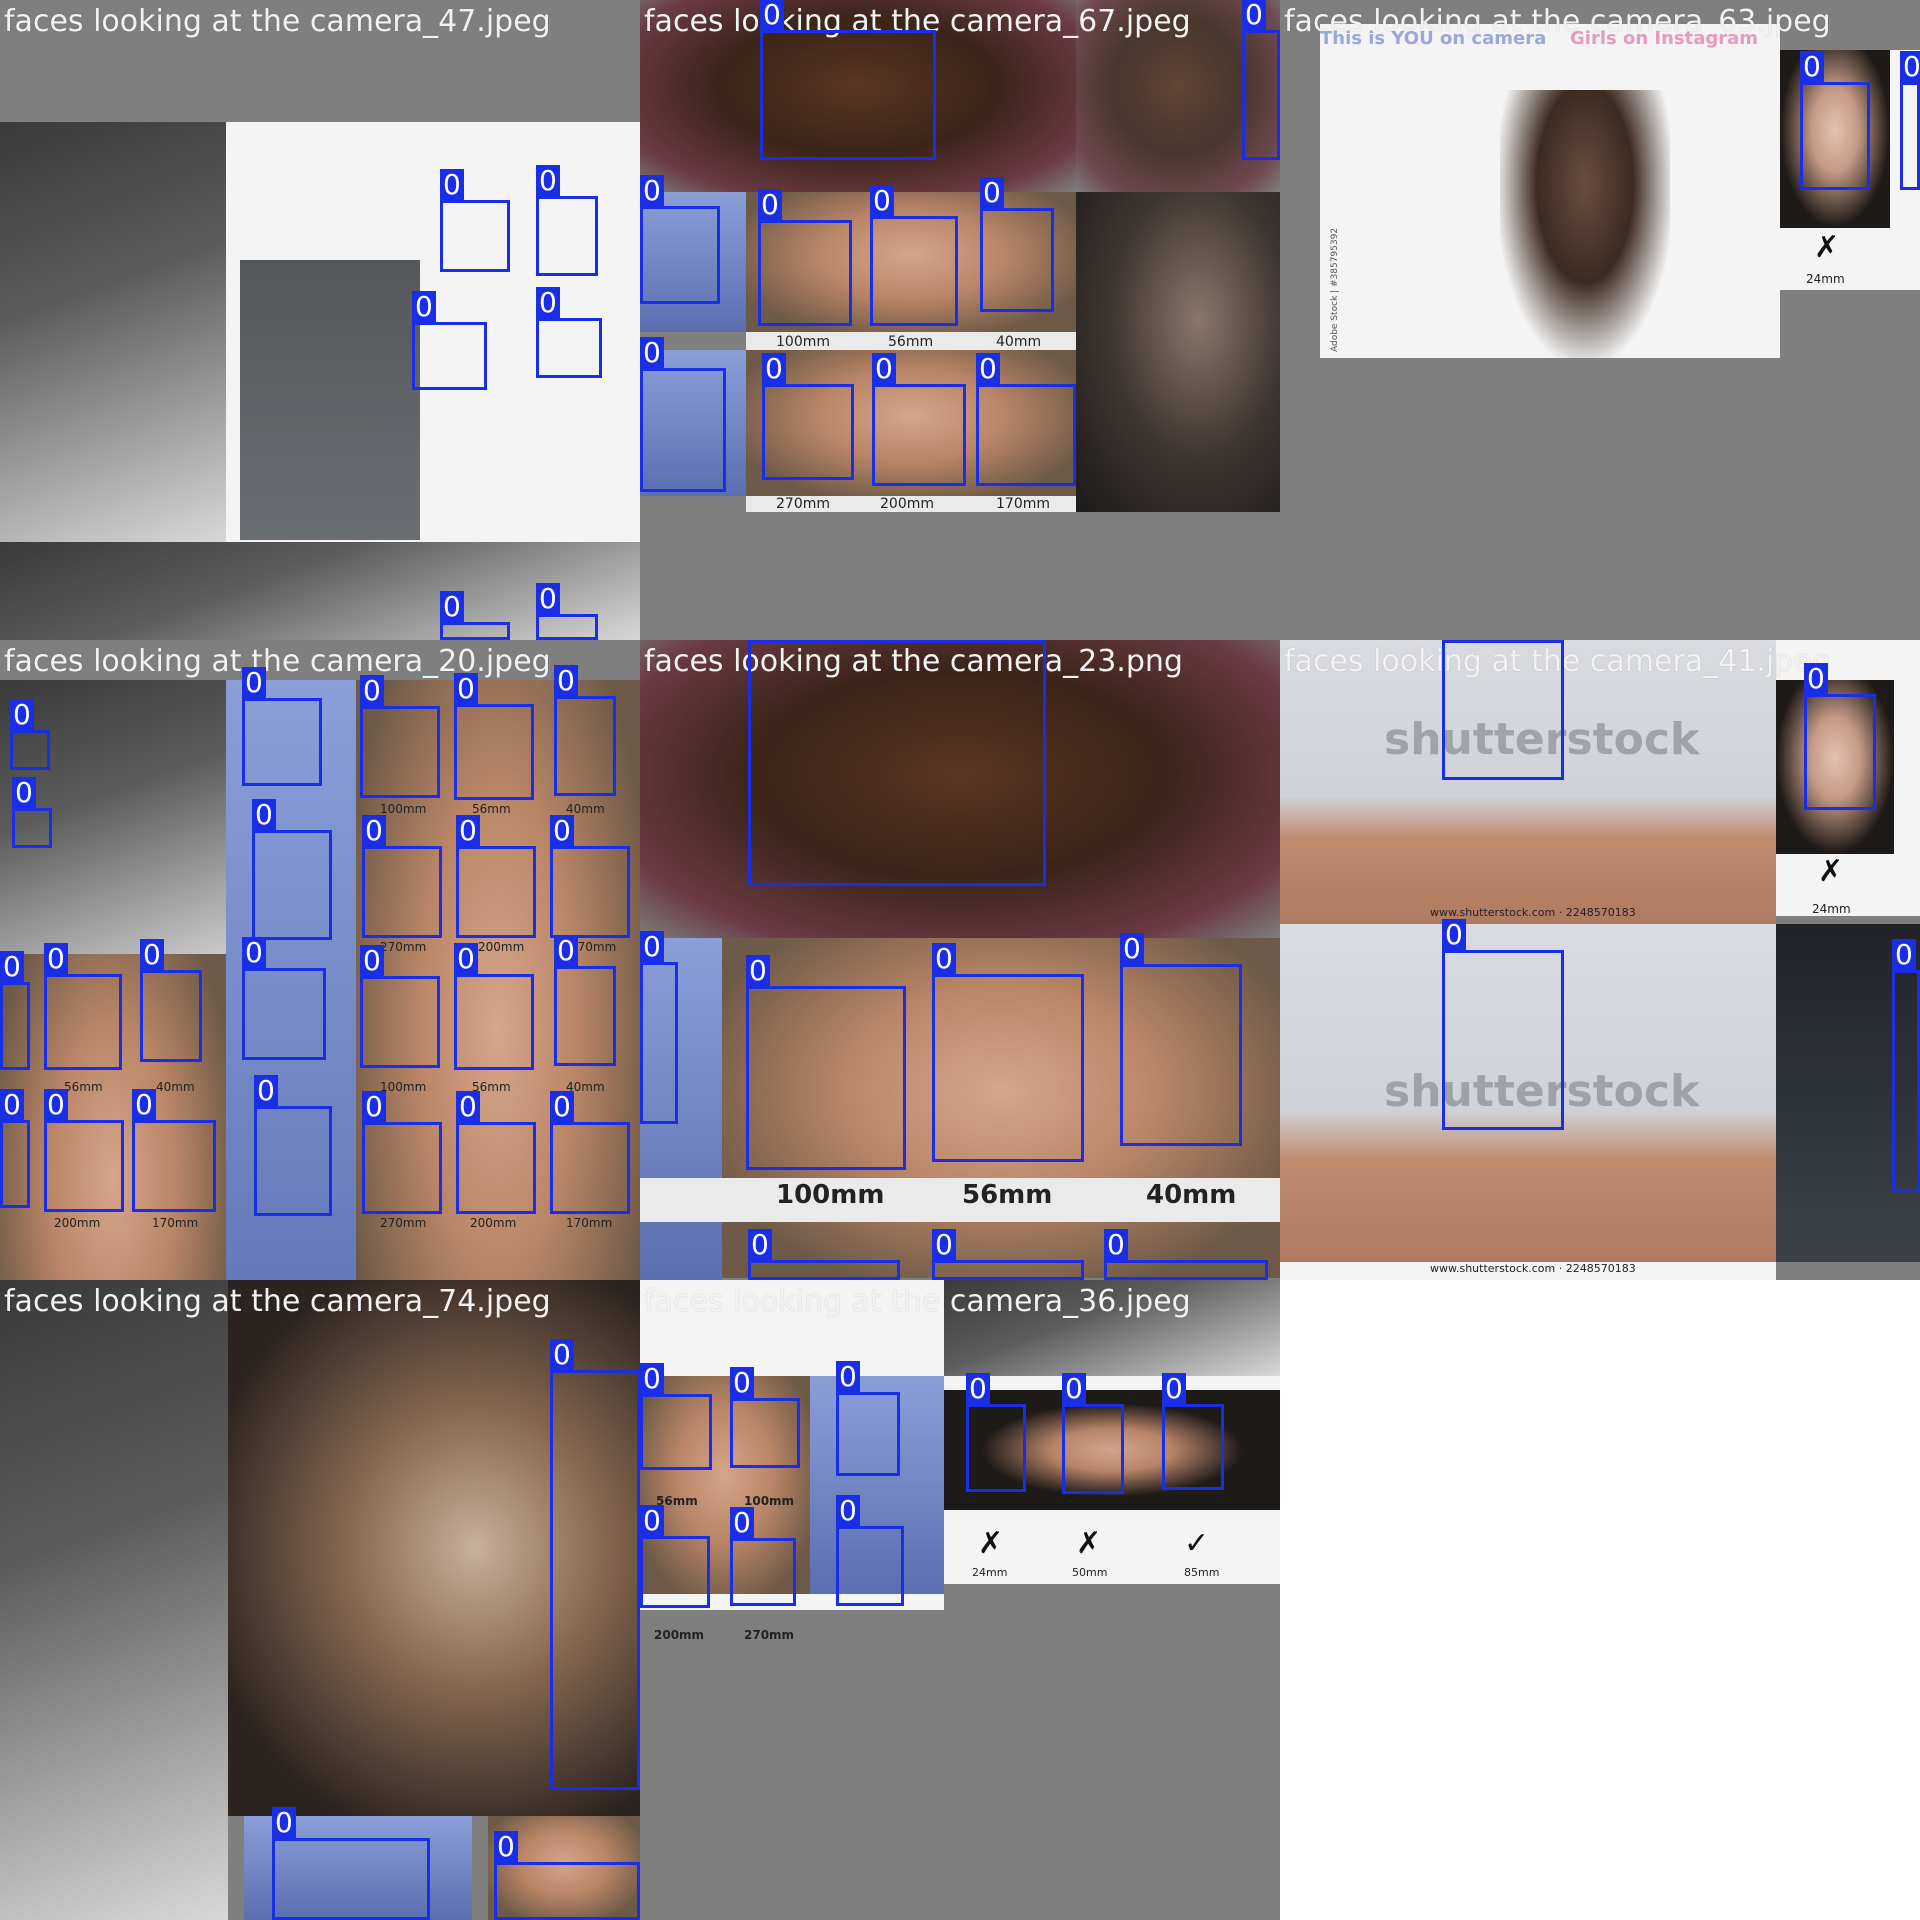  I want to click on tile-title: faces looking at the camera_23.png, so click(913, 661).